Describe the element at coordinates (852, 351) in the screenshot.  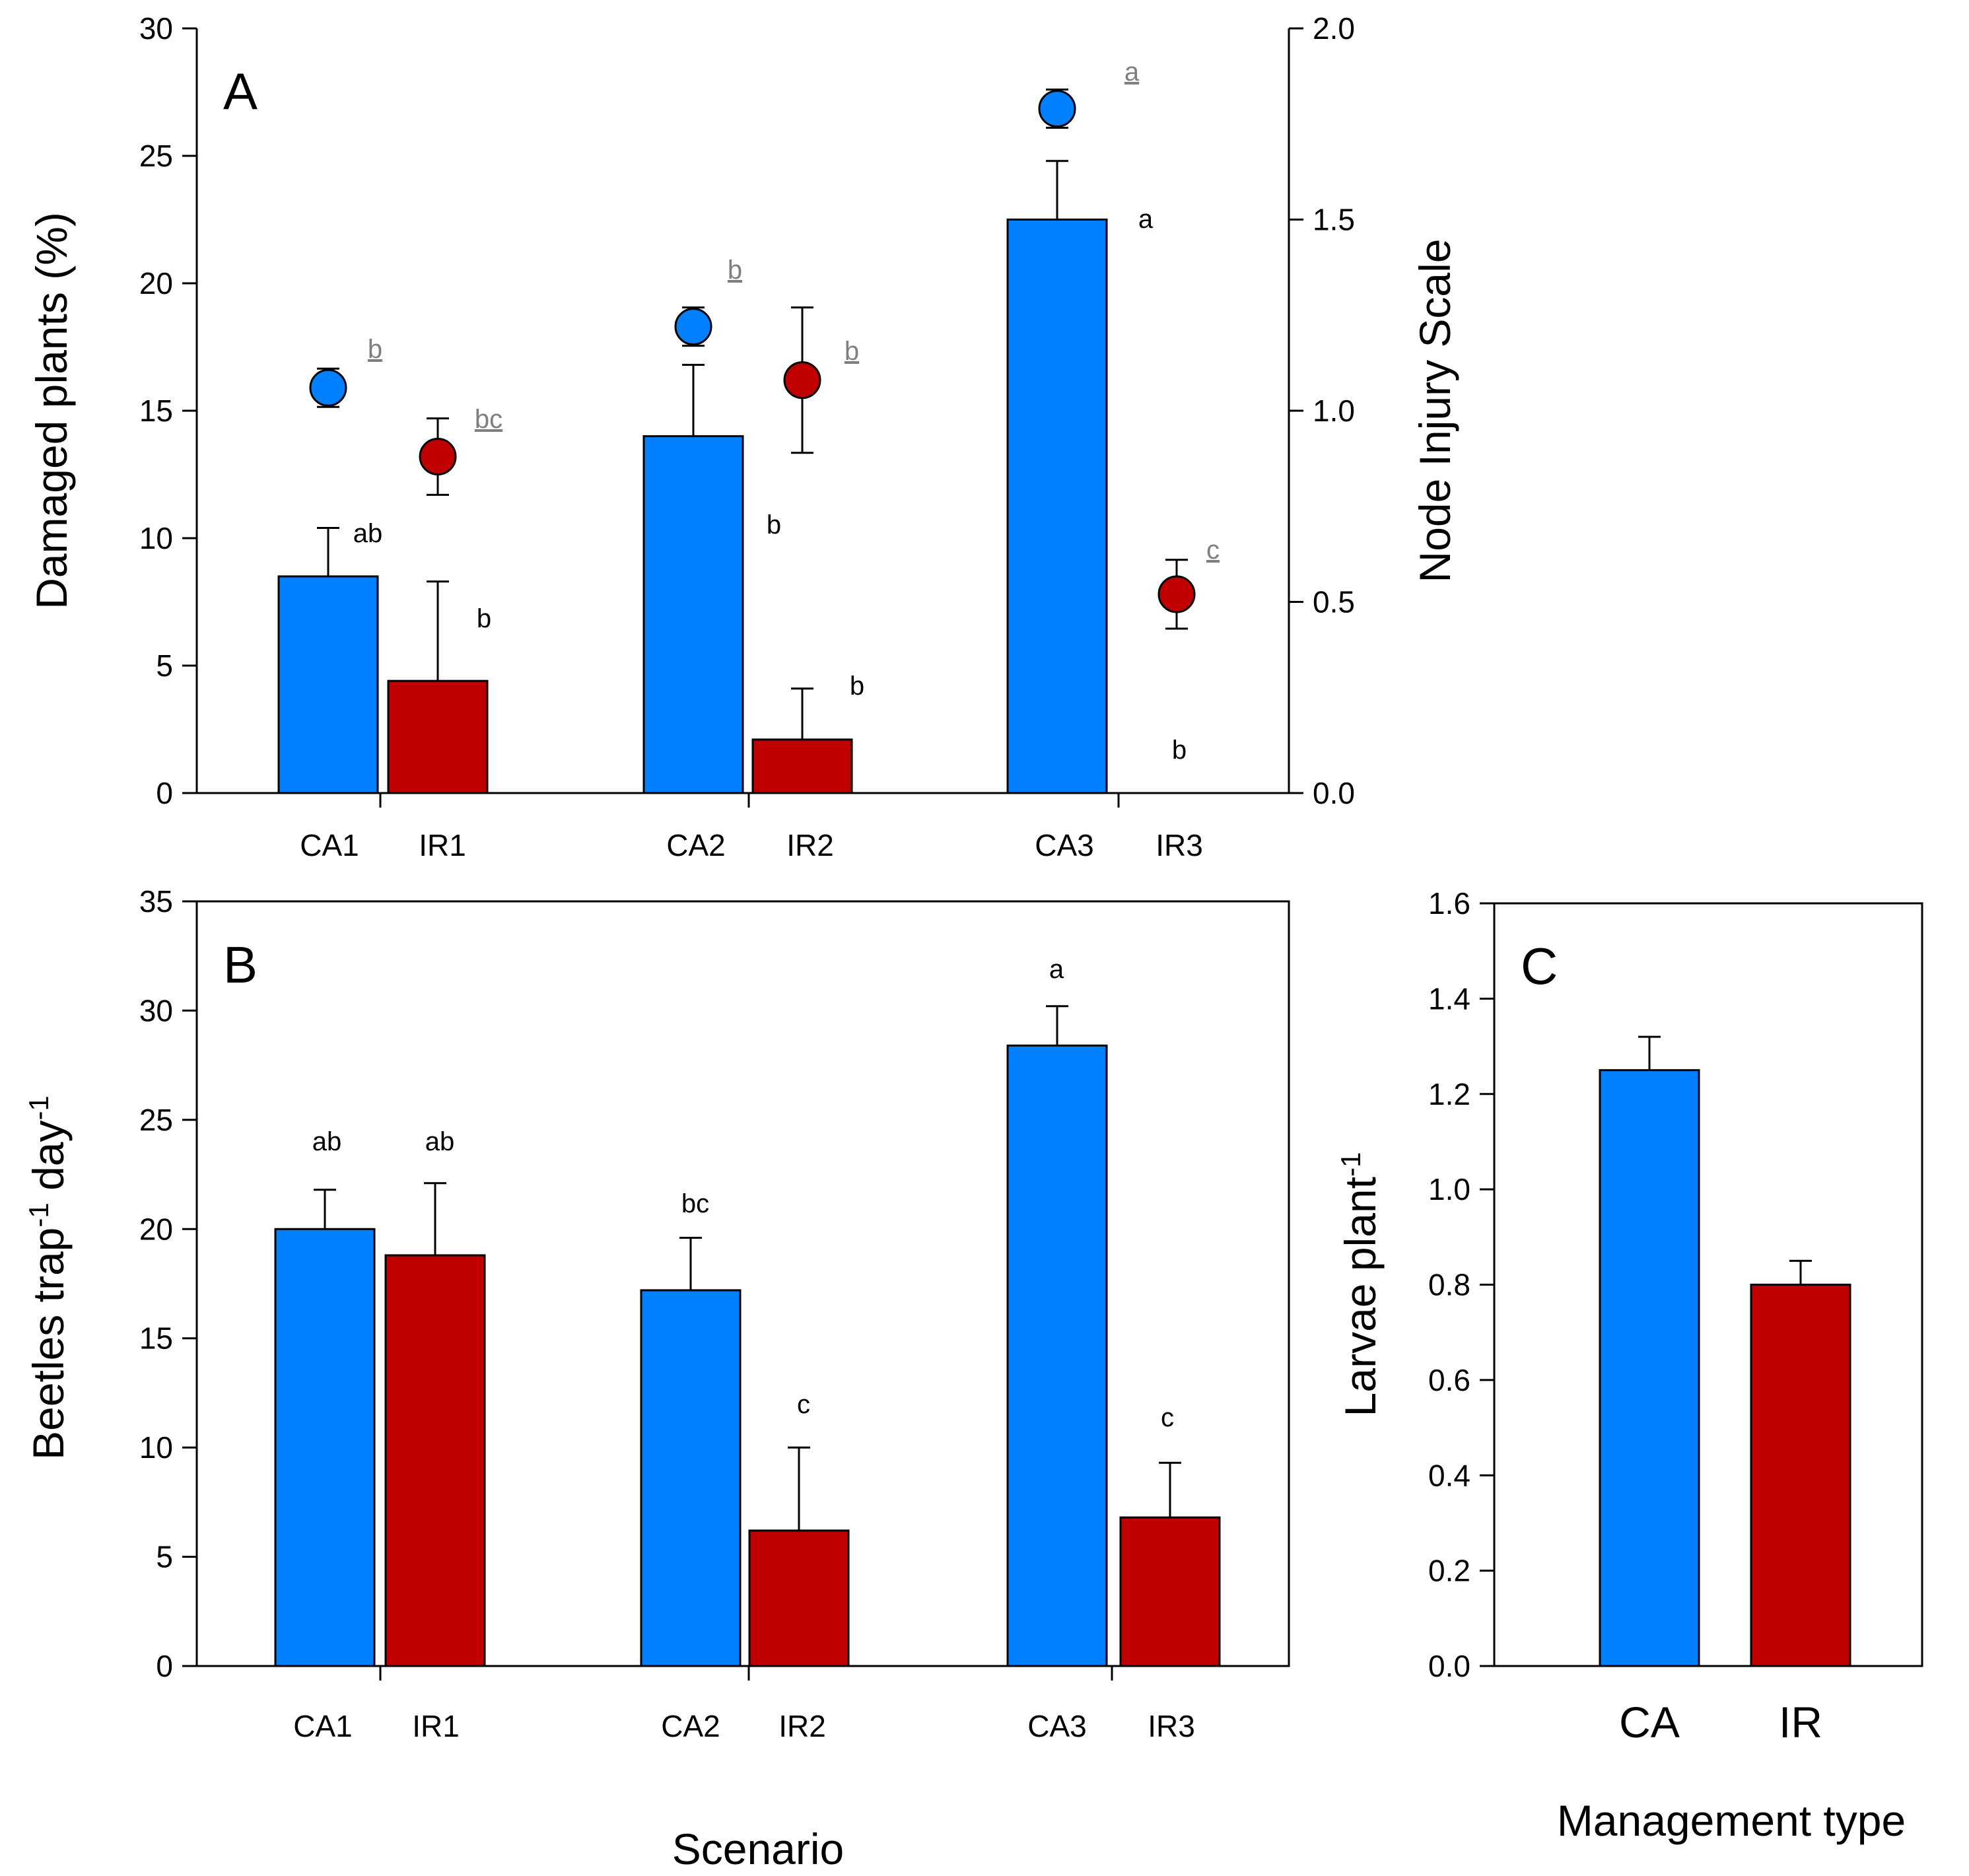
I see `point-letter-A-IR2: b` at that location.